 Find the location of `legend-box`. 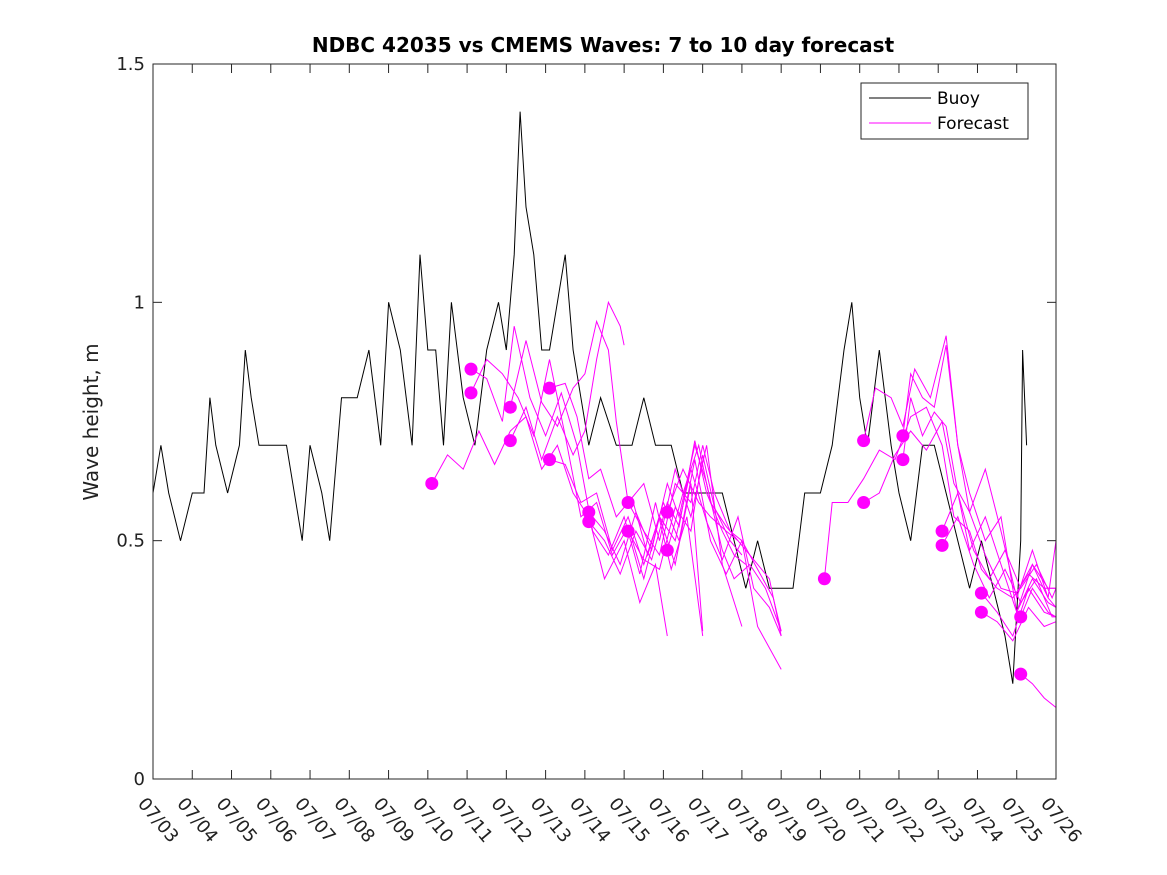

legend-box is located at coordinates (944, 111).